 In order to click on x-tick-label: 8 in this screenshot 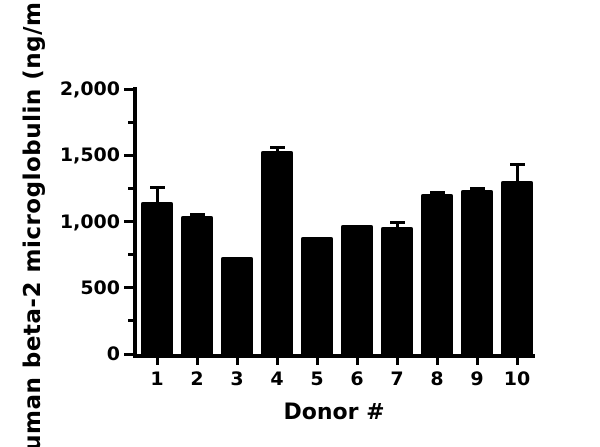, I will do `click(437, 379)`.